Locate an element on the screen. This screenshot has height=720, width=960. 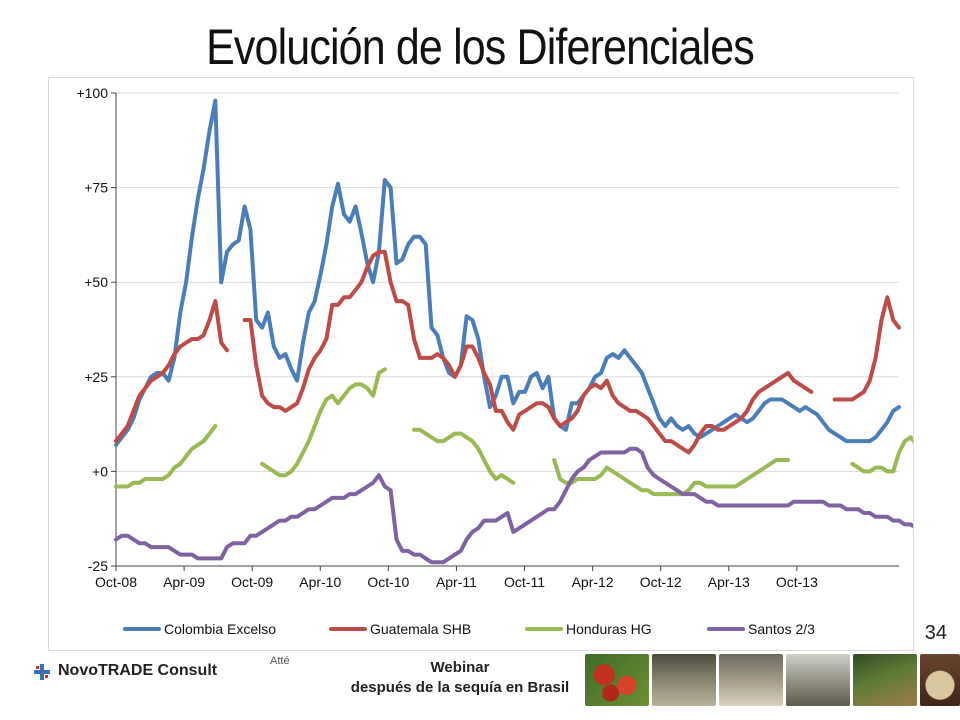
x-tick-label: Apr-12 is located at coordinates (593, 582).